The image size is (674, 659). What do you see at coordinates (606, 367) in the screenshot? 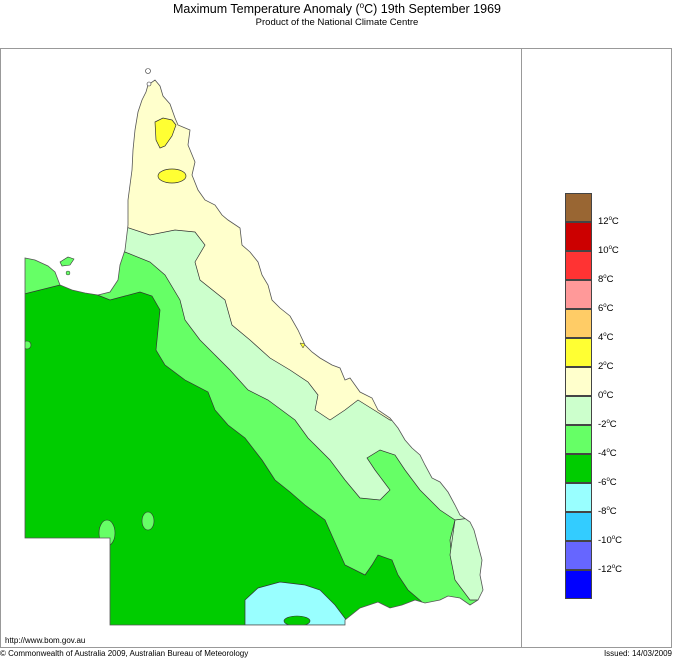
I see `legend-label: 2oC` at bounding box center [606, 367].